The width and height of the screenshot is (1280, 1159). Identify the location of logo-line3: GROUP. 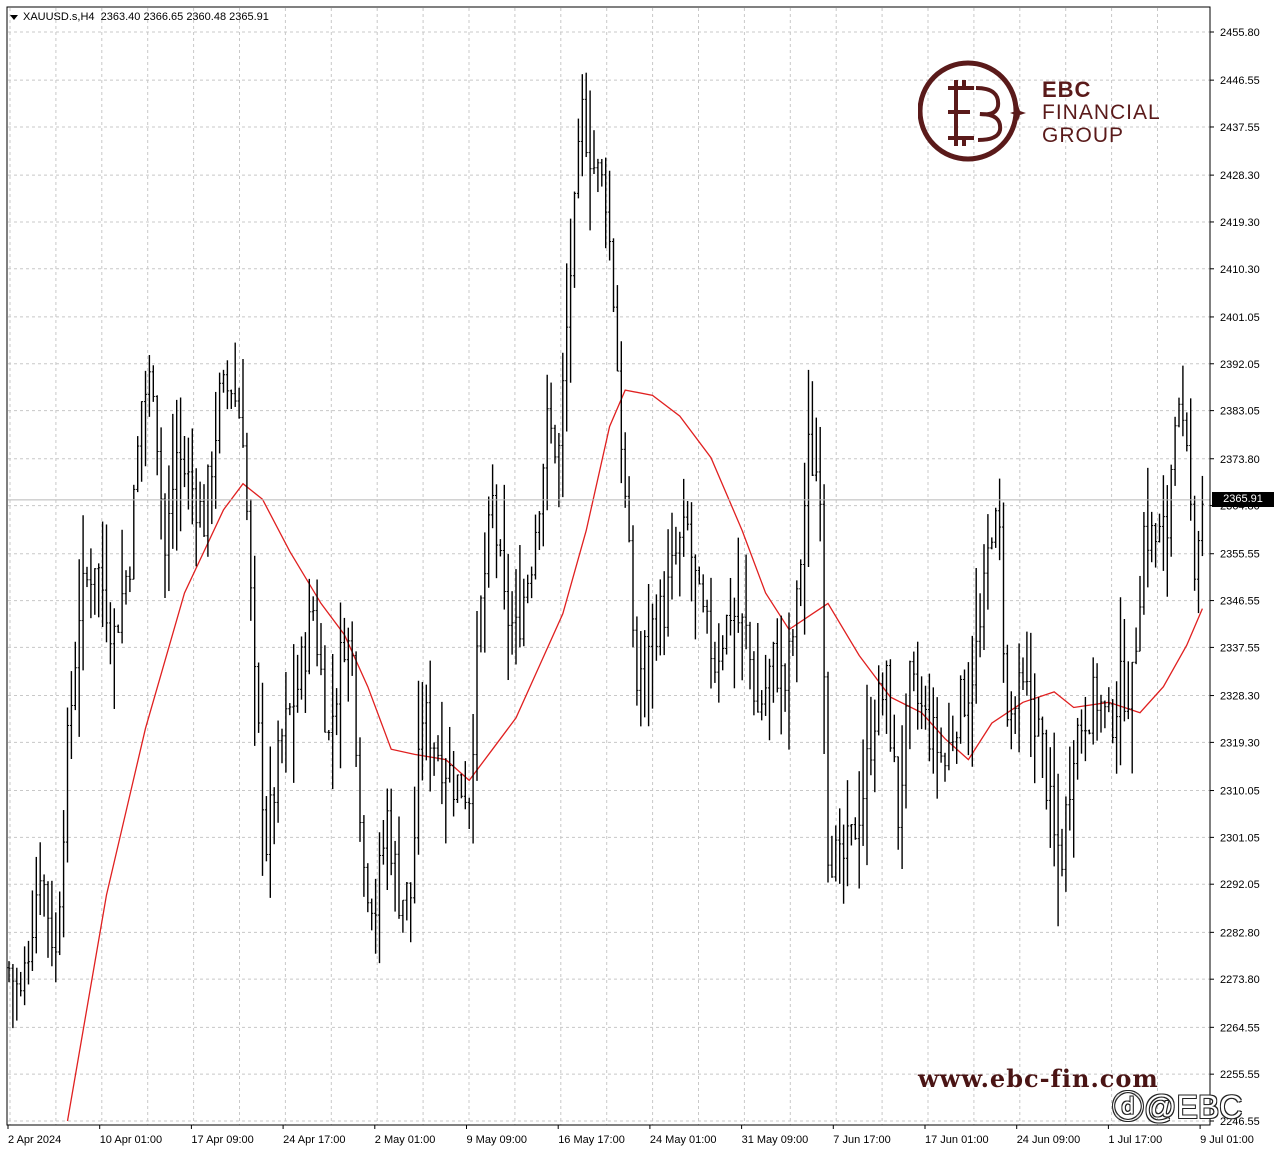
(1083, 135).